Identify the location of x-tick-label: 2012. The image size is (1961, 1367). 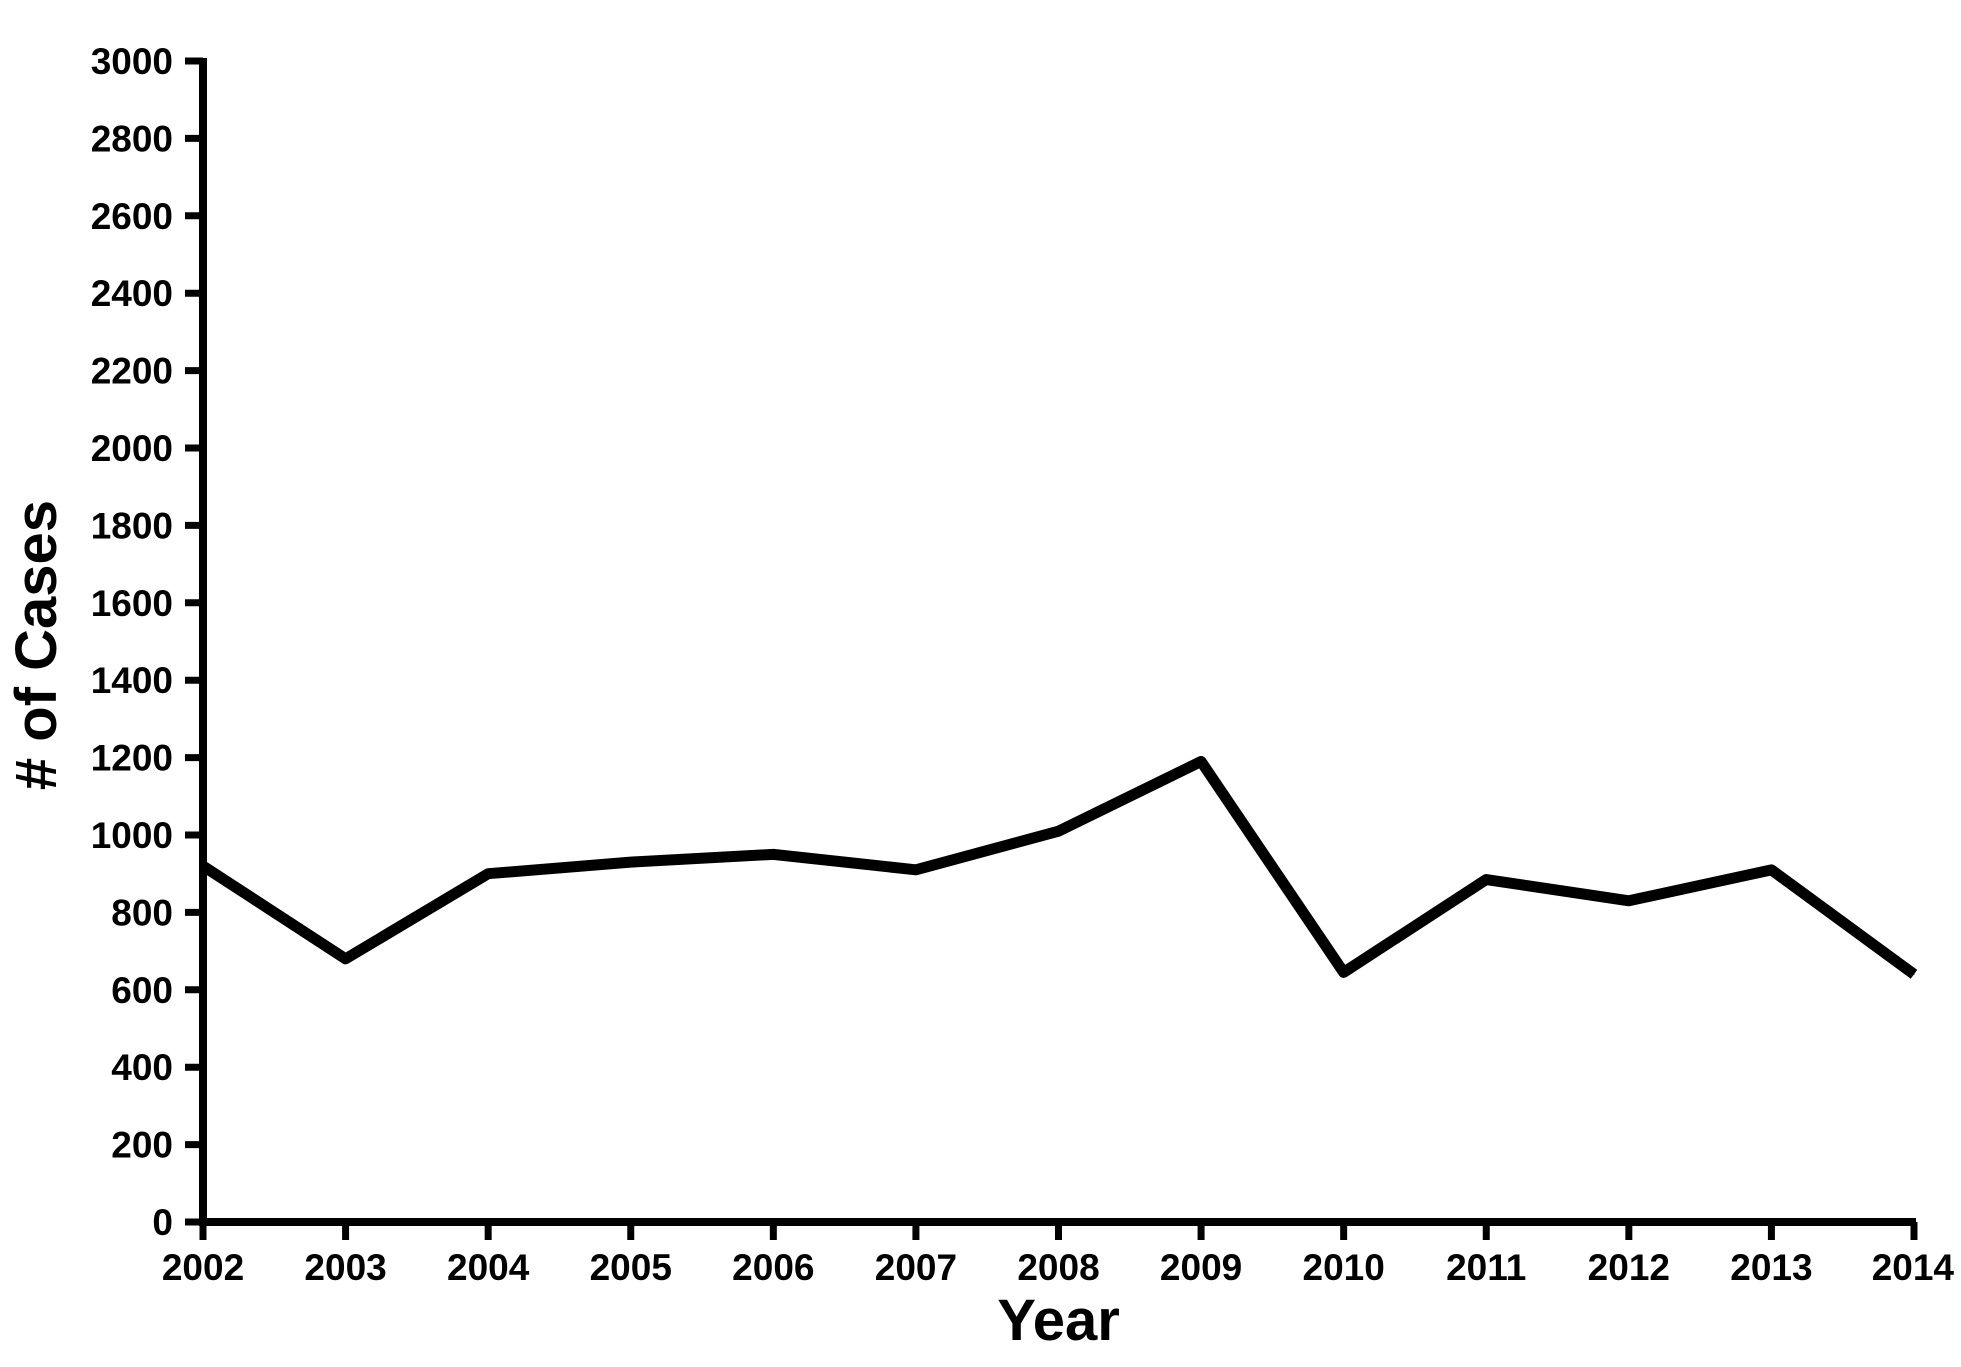
(1629, 1267).